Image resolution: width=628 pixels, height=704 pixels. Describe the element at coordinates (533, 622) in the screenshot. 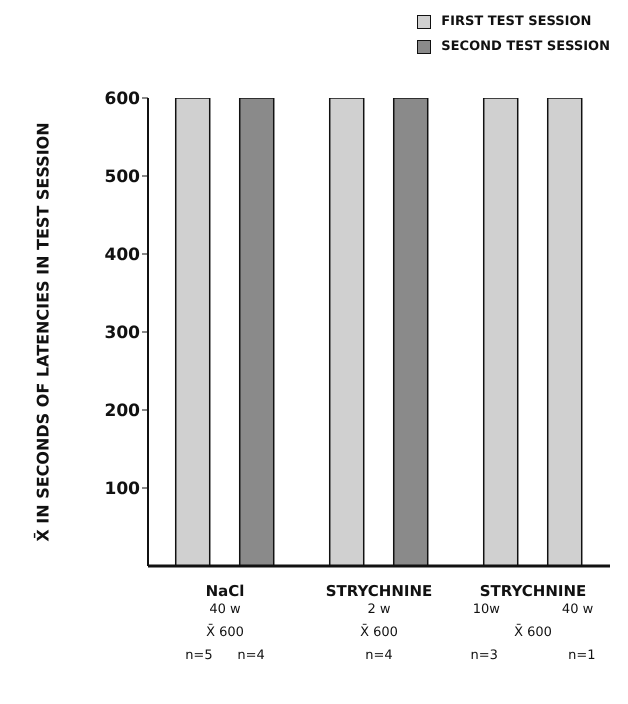

I see `x-tick-label: STRYCHNINE 10w 40 w X̄ 600 n=3 n=1` at that location.